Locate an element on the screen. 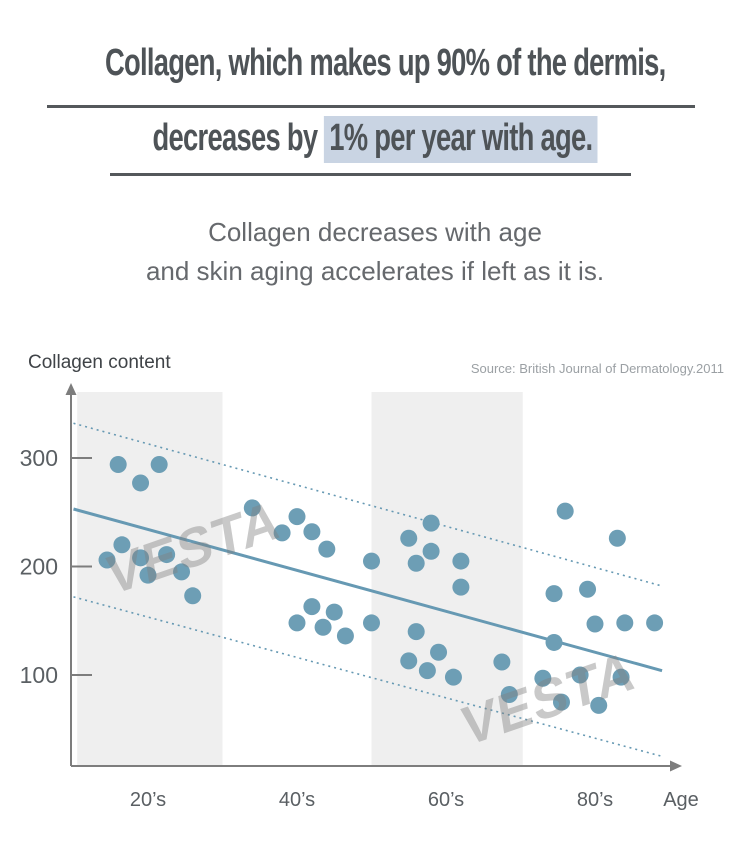 This screenshot has height=849, width=750. y-tick-label: 200 is located at coordinates (39, 567).